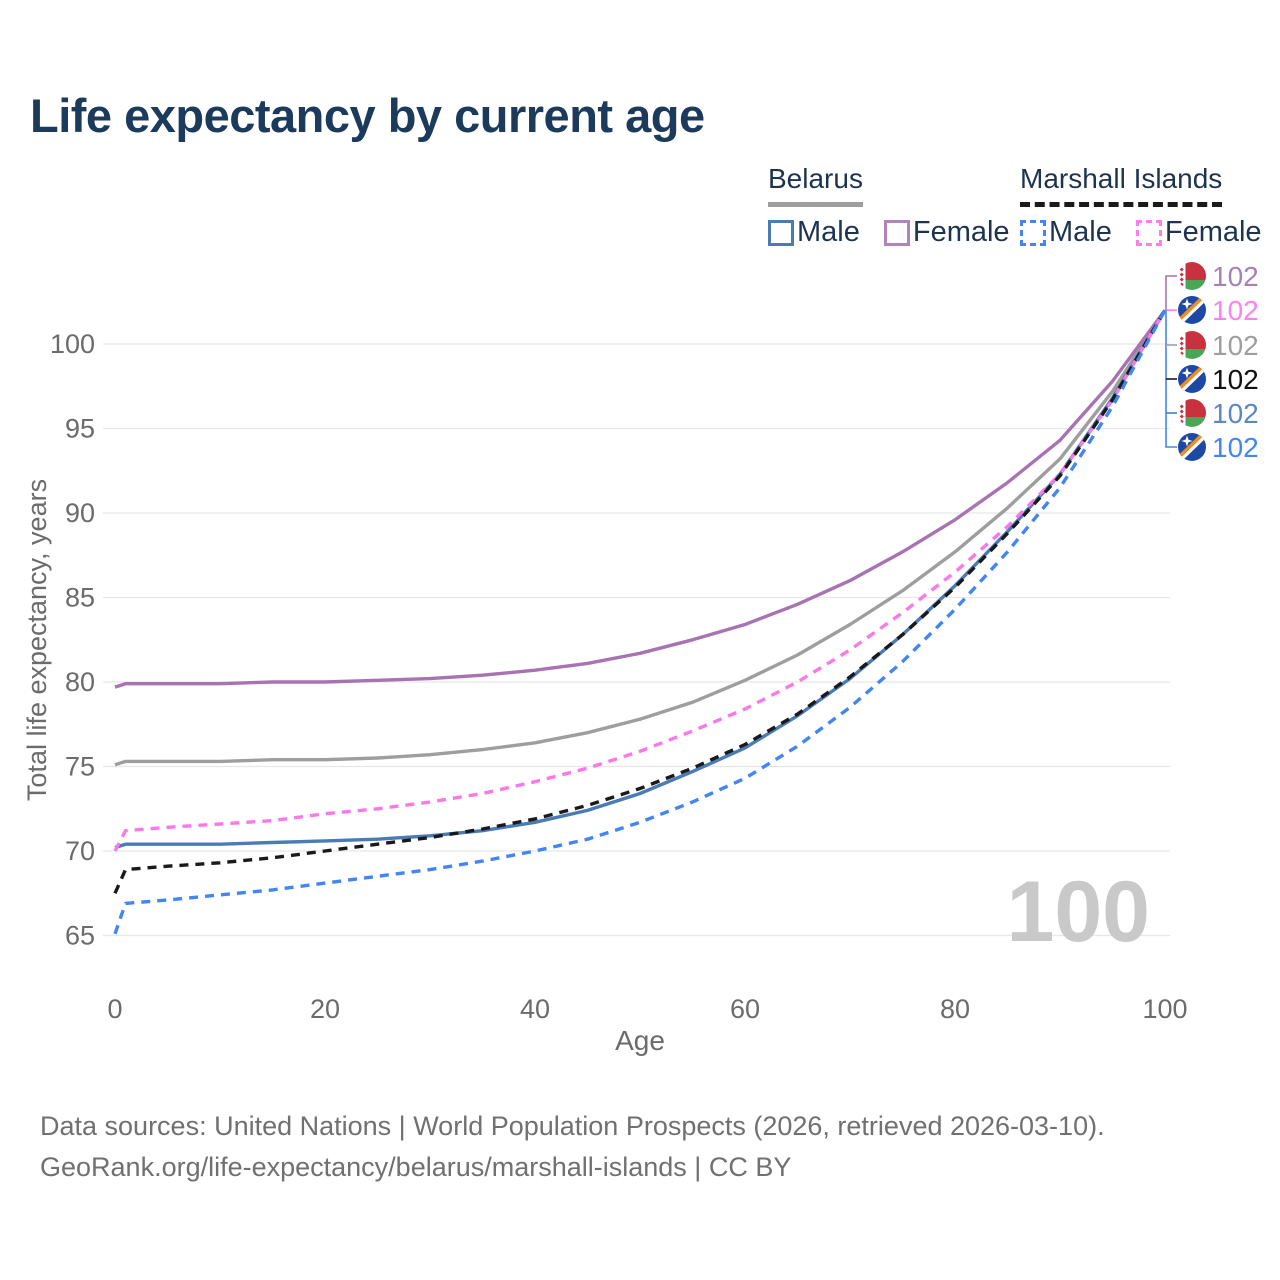 The height and width of the screenshot is (1280, 1280). Describe the element at coordinates (80, 682) in the screenshot. I see `y-tick-label-80: 80` at that location.